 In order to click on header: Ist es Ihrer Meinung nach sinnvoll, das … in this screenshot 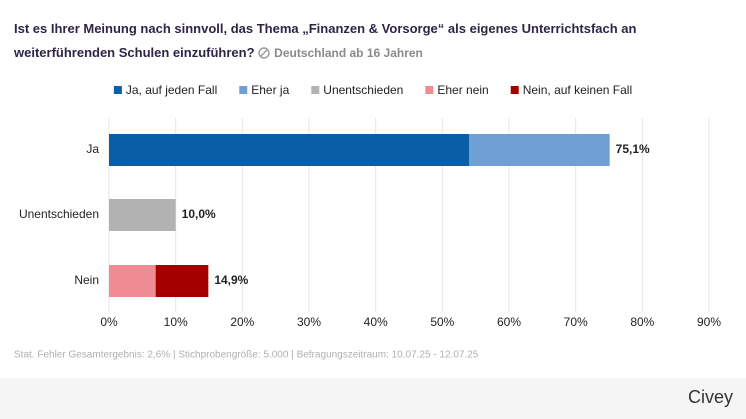, I will do `click(371, 41)`.